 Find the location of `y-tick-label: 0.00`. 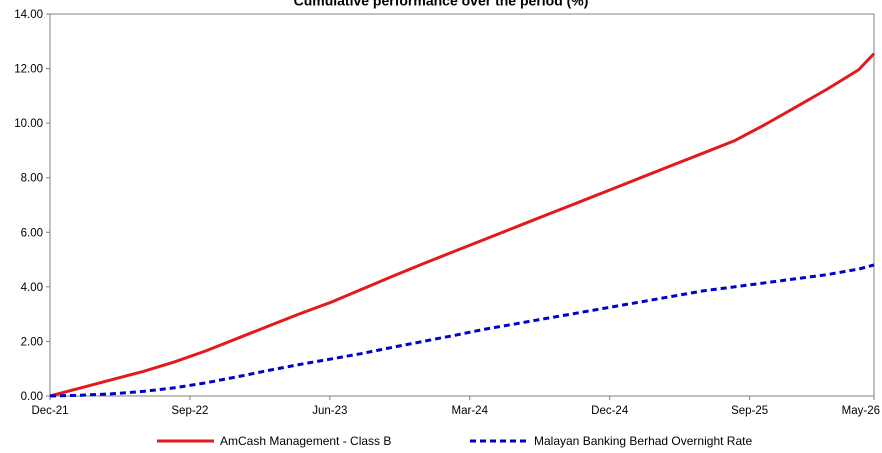

y-tick-label: 0.00 is located at coordinates (32, 397).